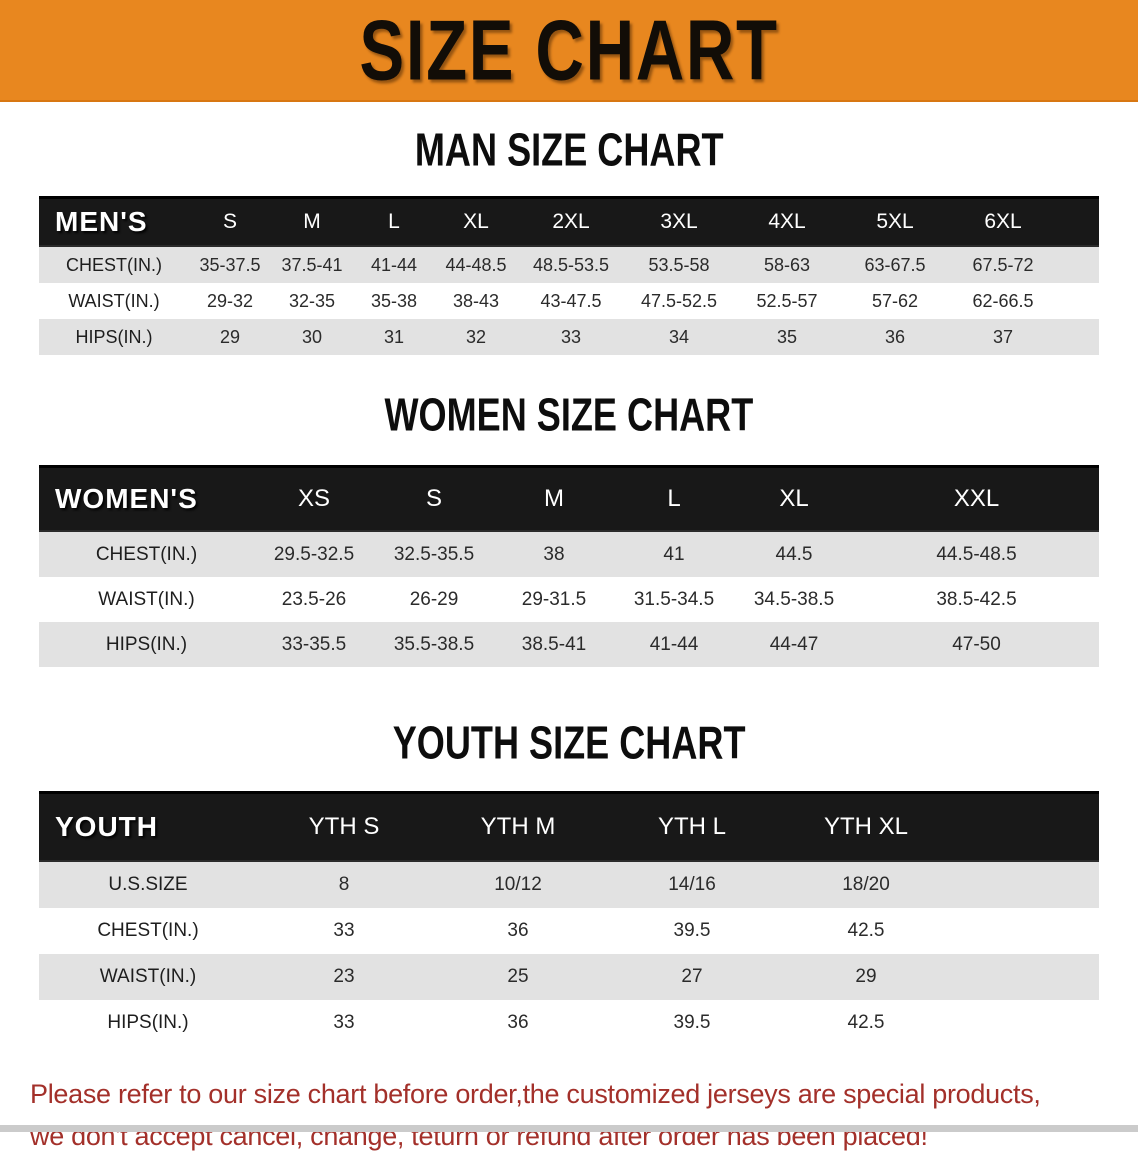 Image resolution: width=1138 pixels, height=1158 pixels. I want to click on size-value-cell: 44.5-48.5, so click(976, 554).